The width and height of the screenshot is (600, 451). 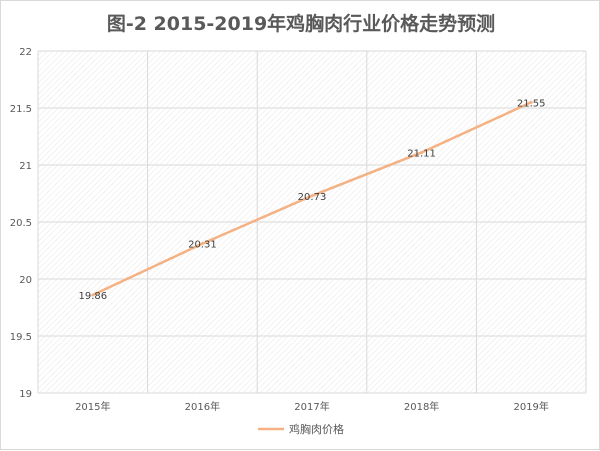 I want to click on data-label: 20.31, so click(x=202, y=245).